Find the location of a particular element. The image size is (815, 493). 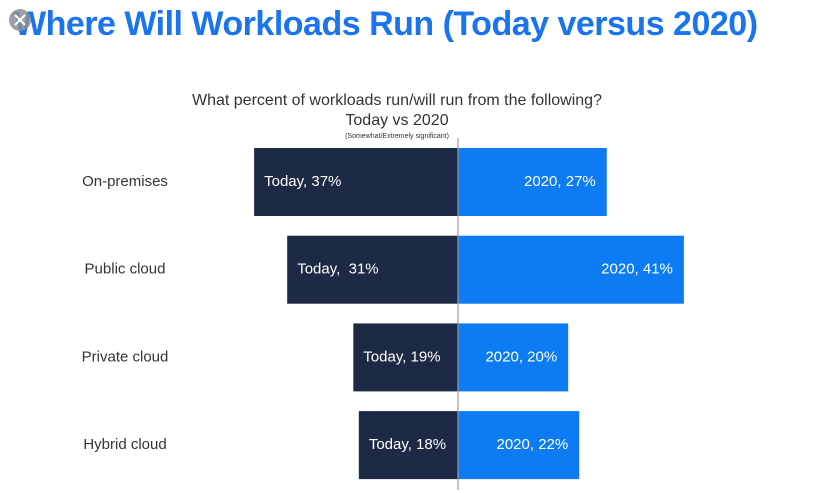

close-icon-x is located at coordinates (20, 20).